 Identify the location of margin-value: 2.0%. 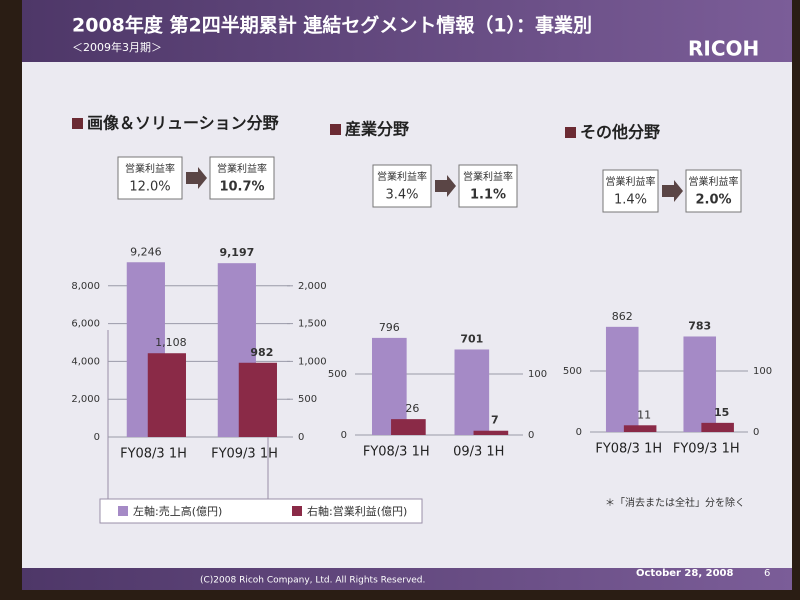
(713, 200).